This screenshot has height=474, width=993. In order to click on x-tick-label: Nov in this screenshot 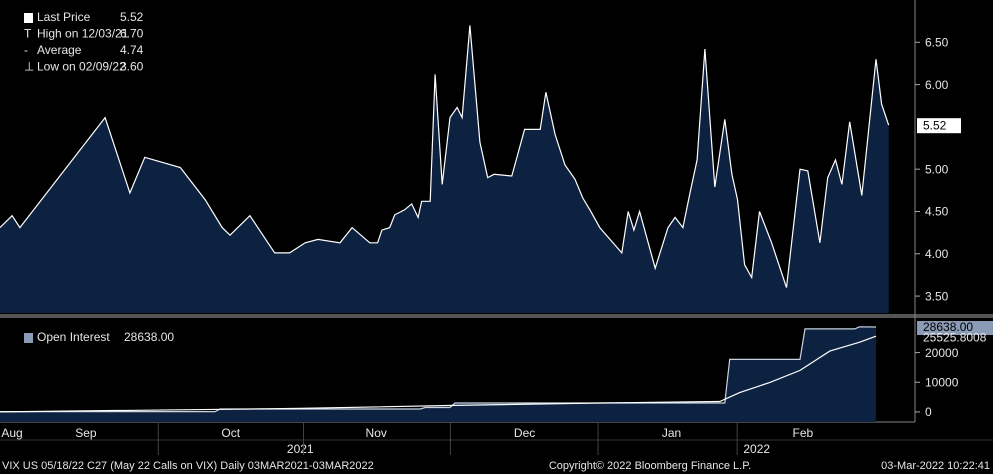, I will do `click(376, 433)`.